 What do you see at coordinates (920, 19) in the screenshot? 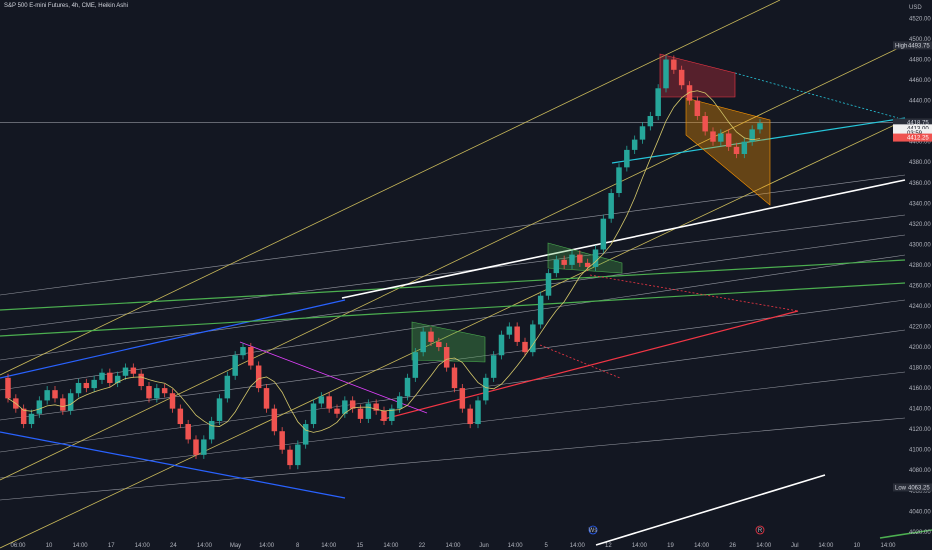
I see `price-tick-label: 4520.00` at bounding box center [920, 19].